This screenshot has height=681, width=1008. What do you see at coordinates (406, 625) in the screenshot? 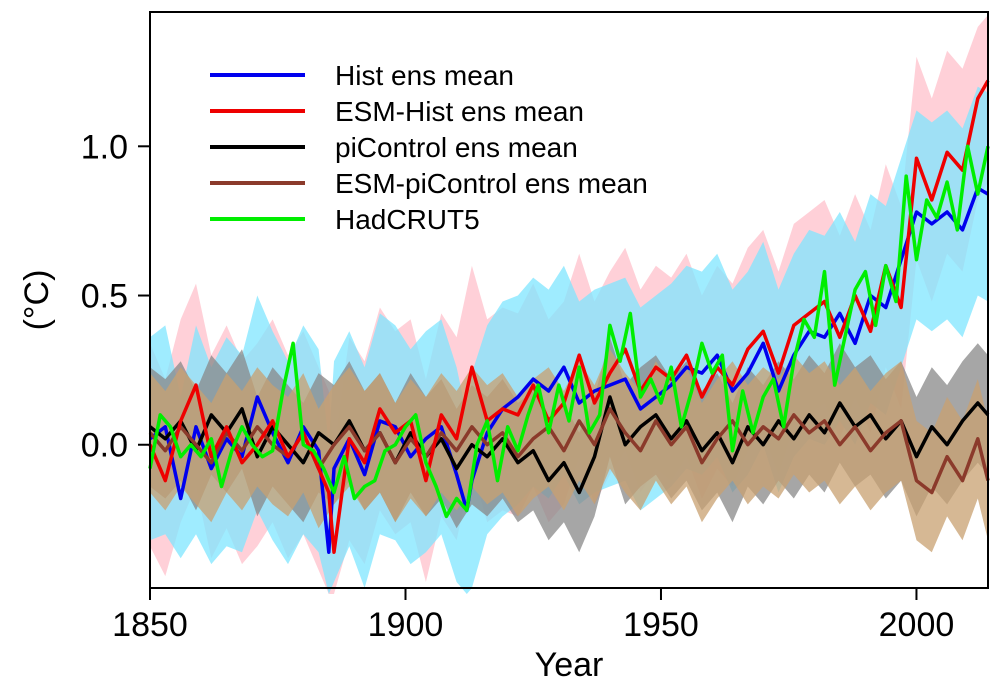
I see `x-tick-label: 1900` at bounding box center [406, 625].